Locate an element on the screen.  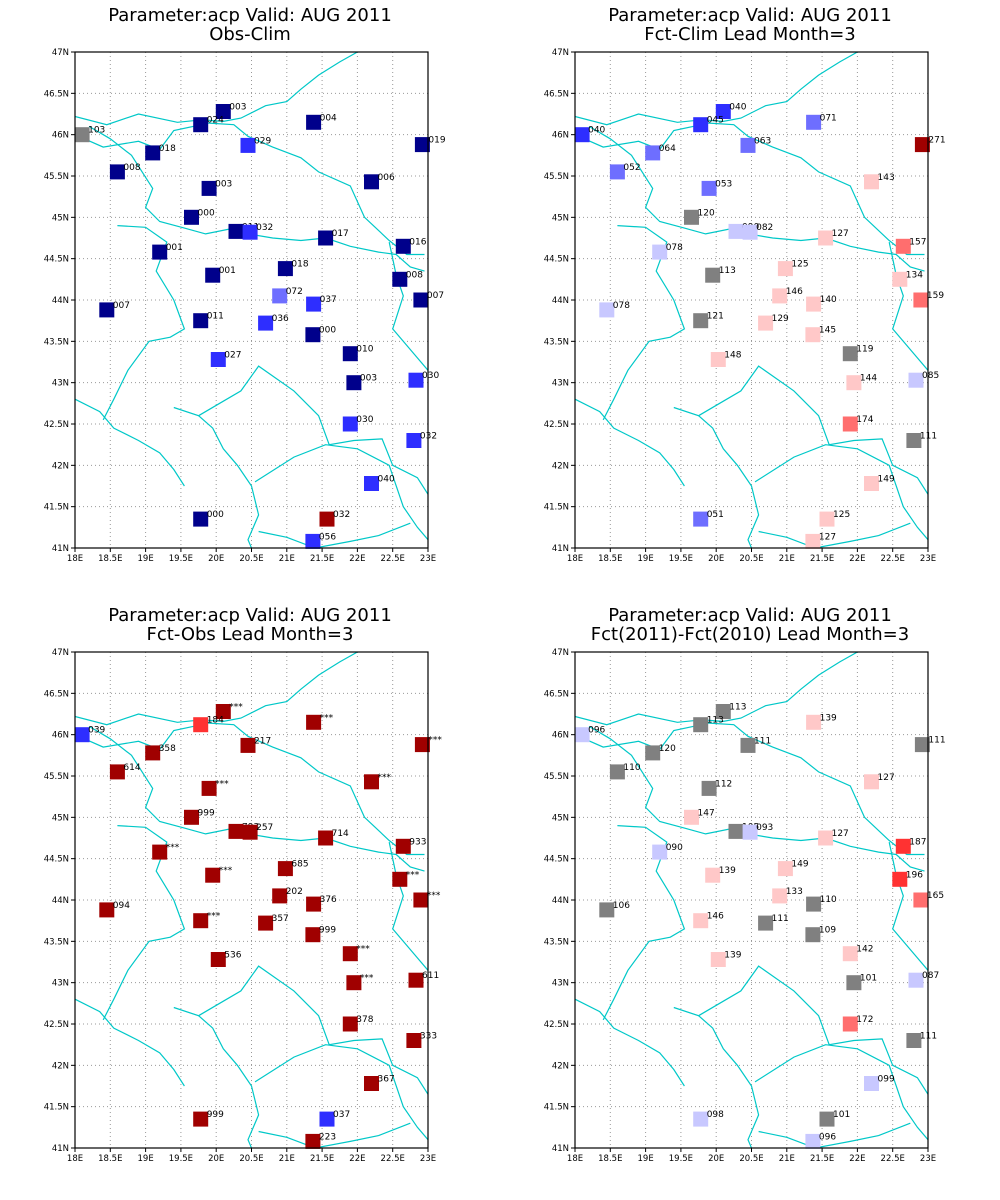
y-tick-label: 42N is located at coordinates (60, 466).